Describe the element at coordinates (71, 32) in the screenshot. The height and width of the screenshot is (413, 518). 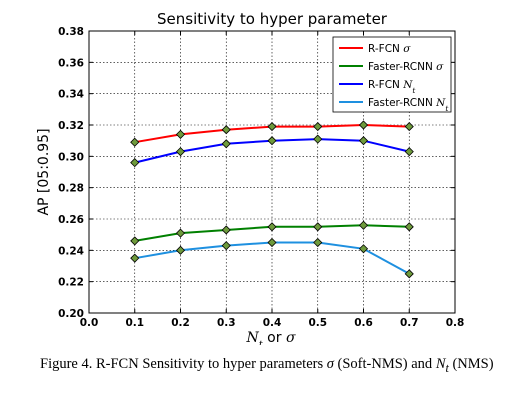
I see `y-tick-label: 0.38` at that location.